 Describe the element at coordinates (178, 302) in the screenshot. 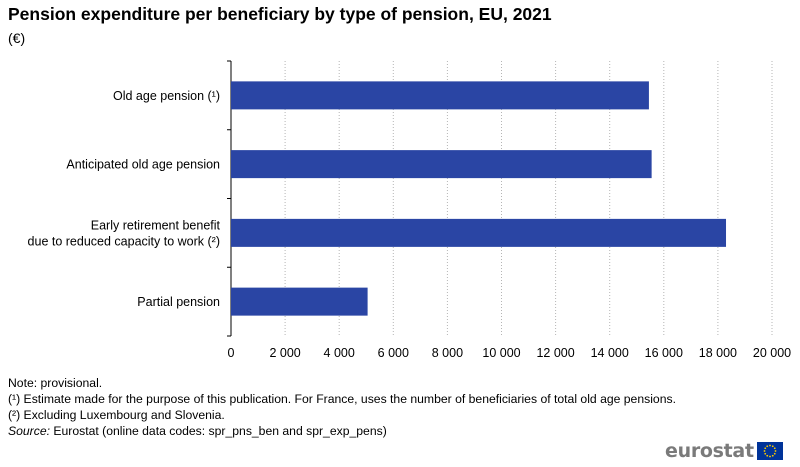

I see `category-label: Partial pension` at that location.